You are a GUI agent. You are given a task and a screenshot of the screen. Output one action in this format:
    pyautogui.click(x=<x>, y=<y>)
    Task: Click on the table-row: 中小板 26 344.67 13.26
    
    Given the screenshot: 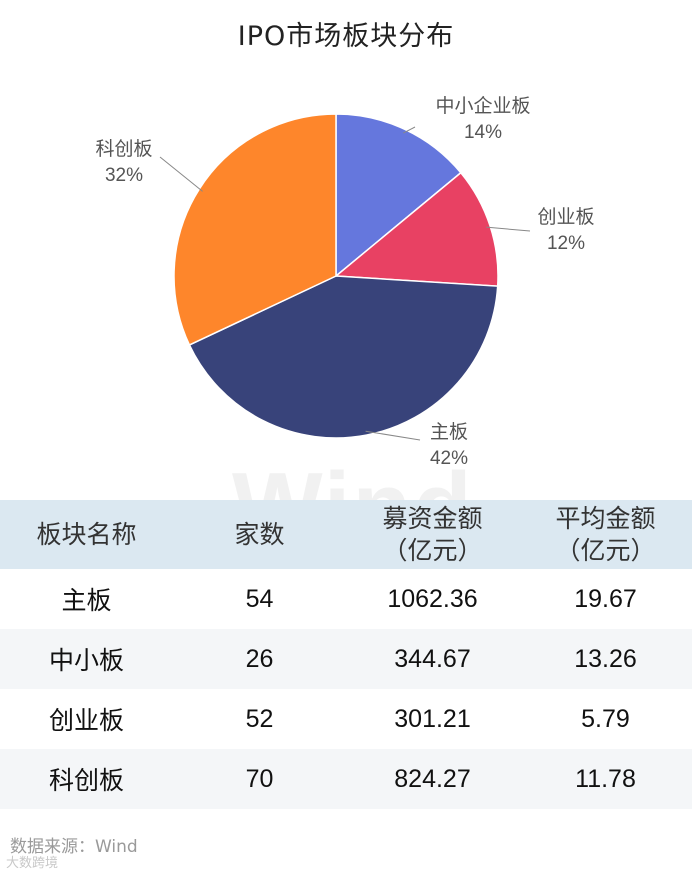 What is the action you would take?
    pyautogui.click(x=346, y=659)
    